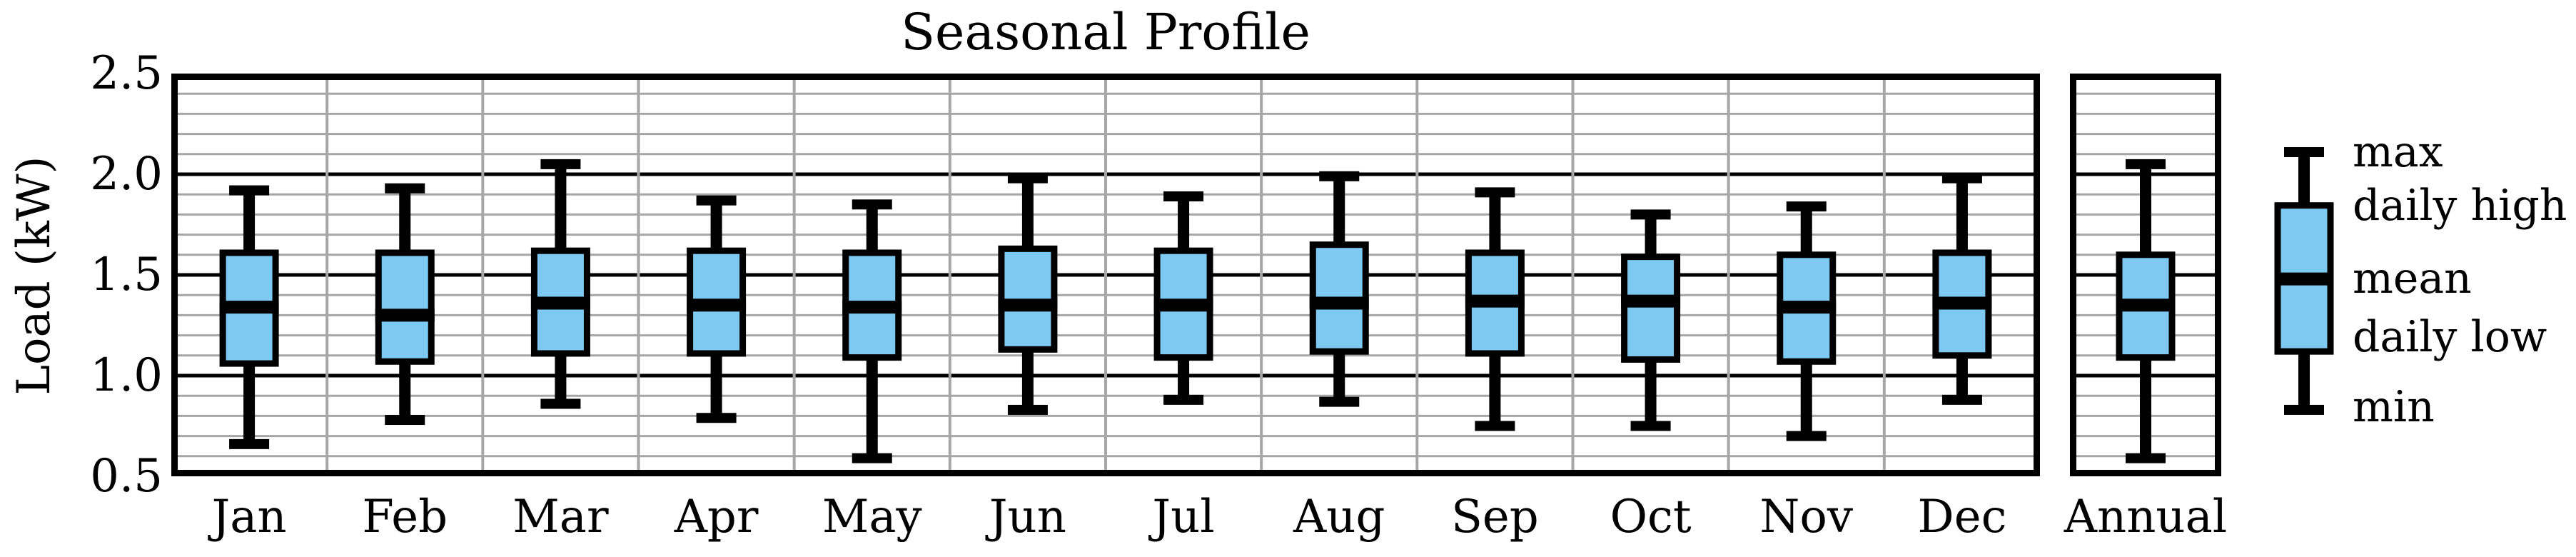 The width and height of the screenshot is (2576, 557). I want to click on box-plot-annual, so click(2146, 311).